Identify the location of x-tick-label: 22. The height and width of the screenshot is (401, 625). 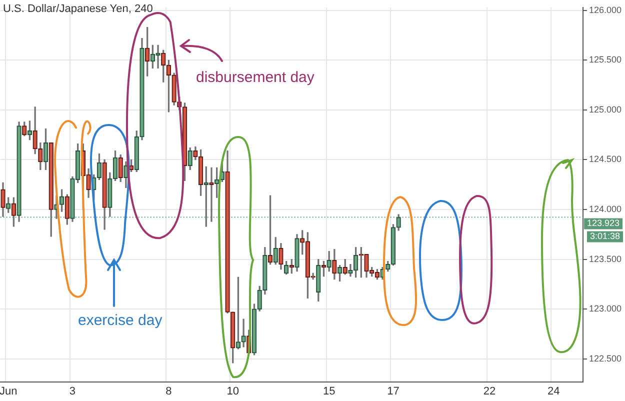
(489, 391).